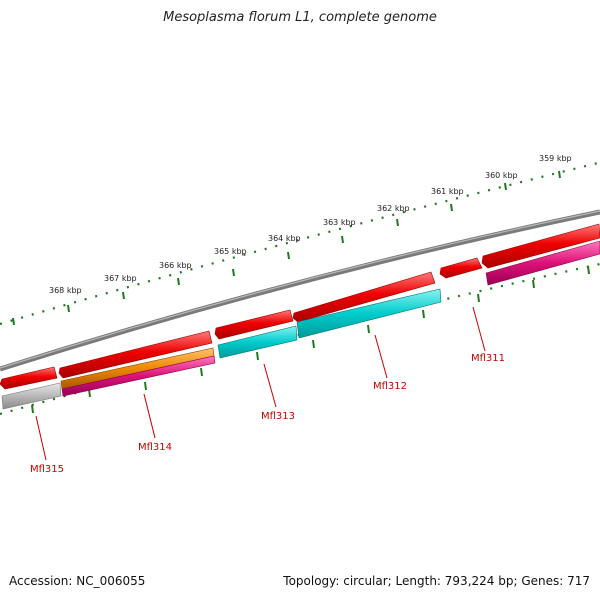 The image size is (600, 600). I want to click on scale-label-361: 361 kbp, so click(447, 191).